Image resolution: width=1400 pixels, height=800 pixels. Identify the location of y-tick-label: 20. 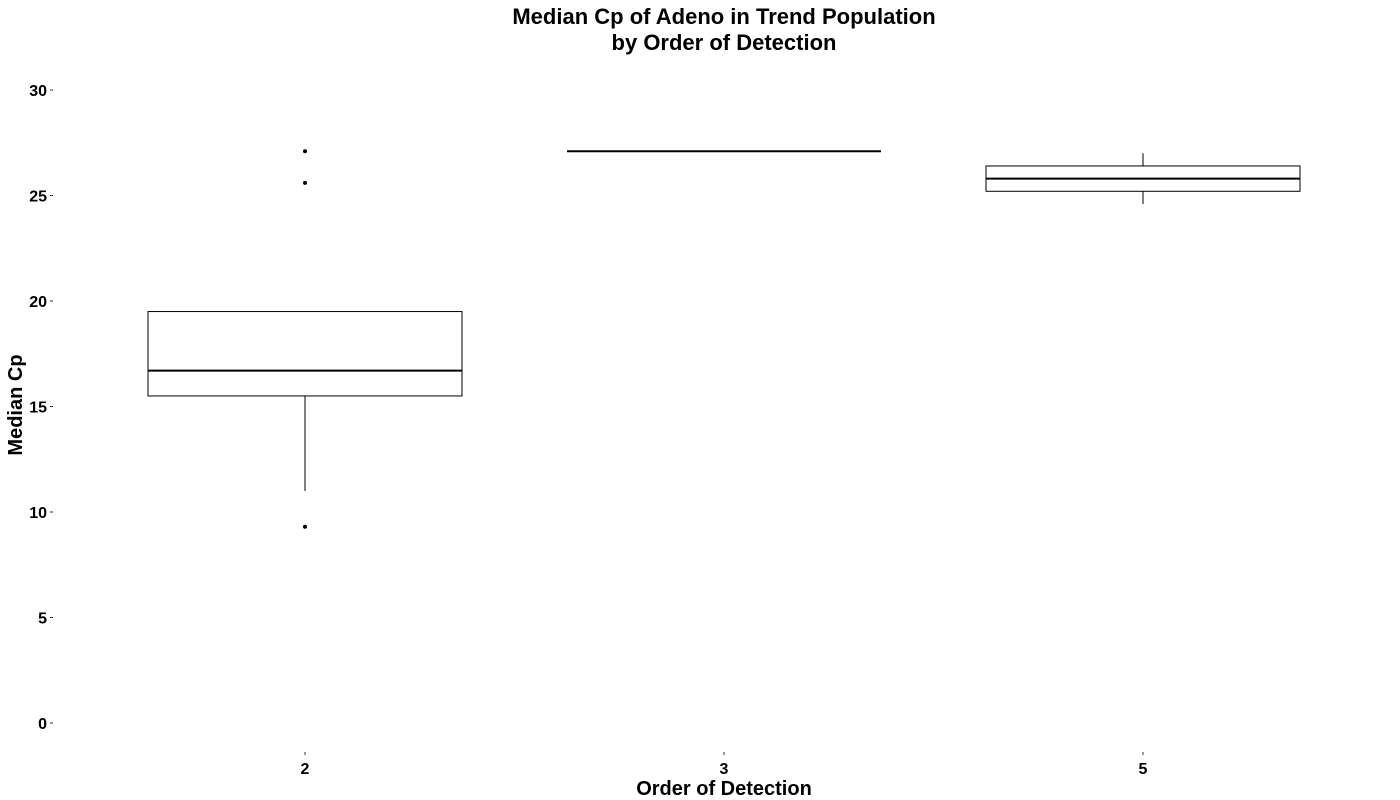
(38, 302).